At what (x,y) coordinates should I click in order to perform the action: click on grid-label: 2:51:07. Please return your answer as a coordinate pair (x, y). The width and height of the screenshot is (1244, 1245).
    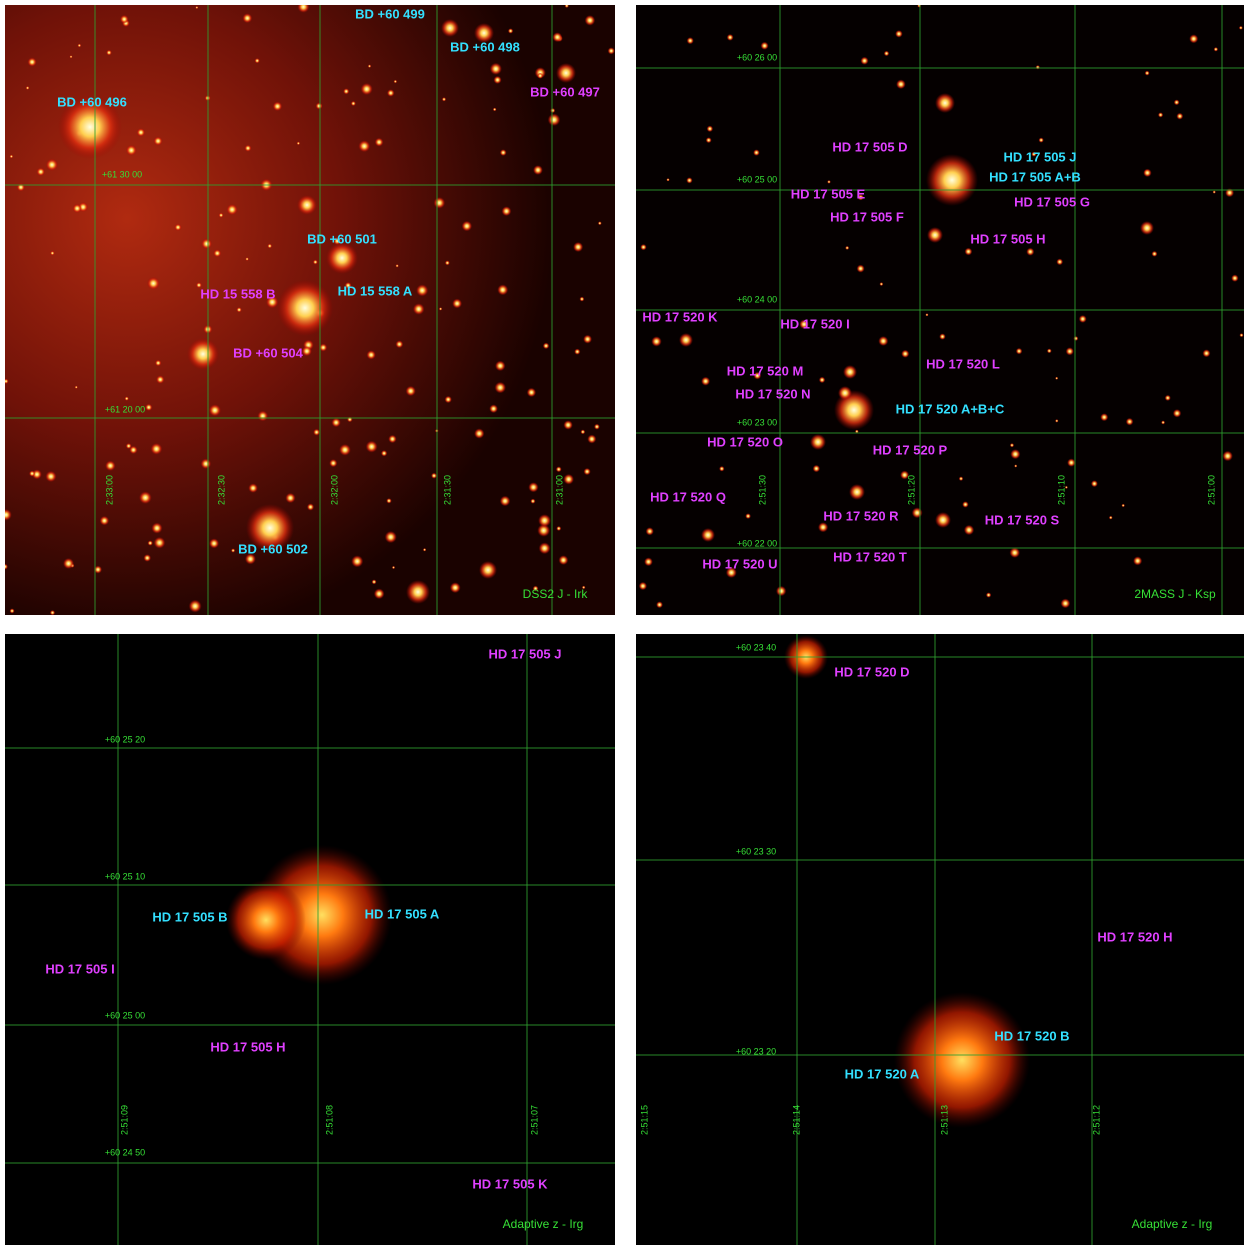
    Looking at the image, I should click on (534, 1120).